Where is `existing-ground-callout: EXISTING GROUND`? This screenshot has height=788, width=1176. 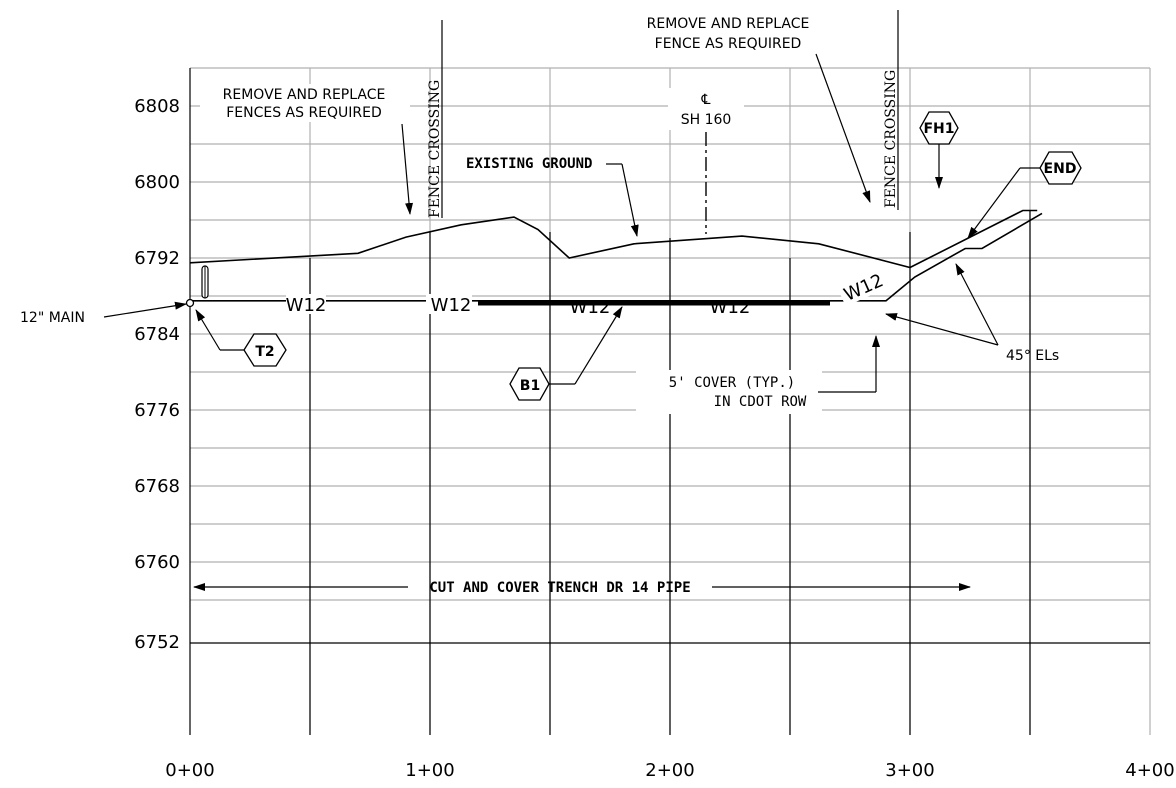
existing-ground-callout: EXISTING GROUND is located at coordinates (552, 196).